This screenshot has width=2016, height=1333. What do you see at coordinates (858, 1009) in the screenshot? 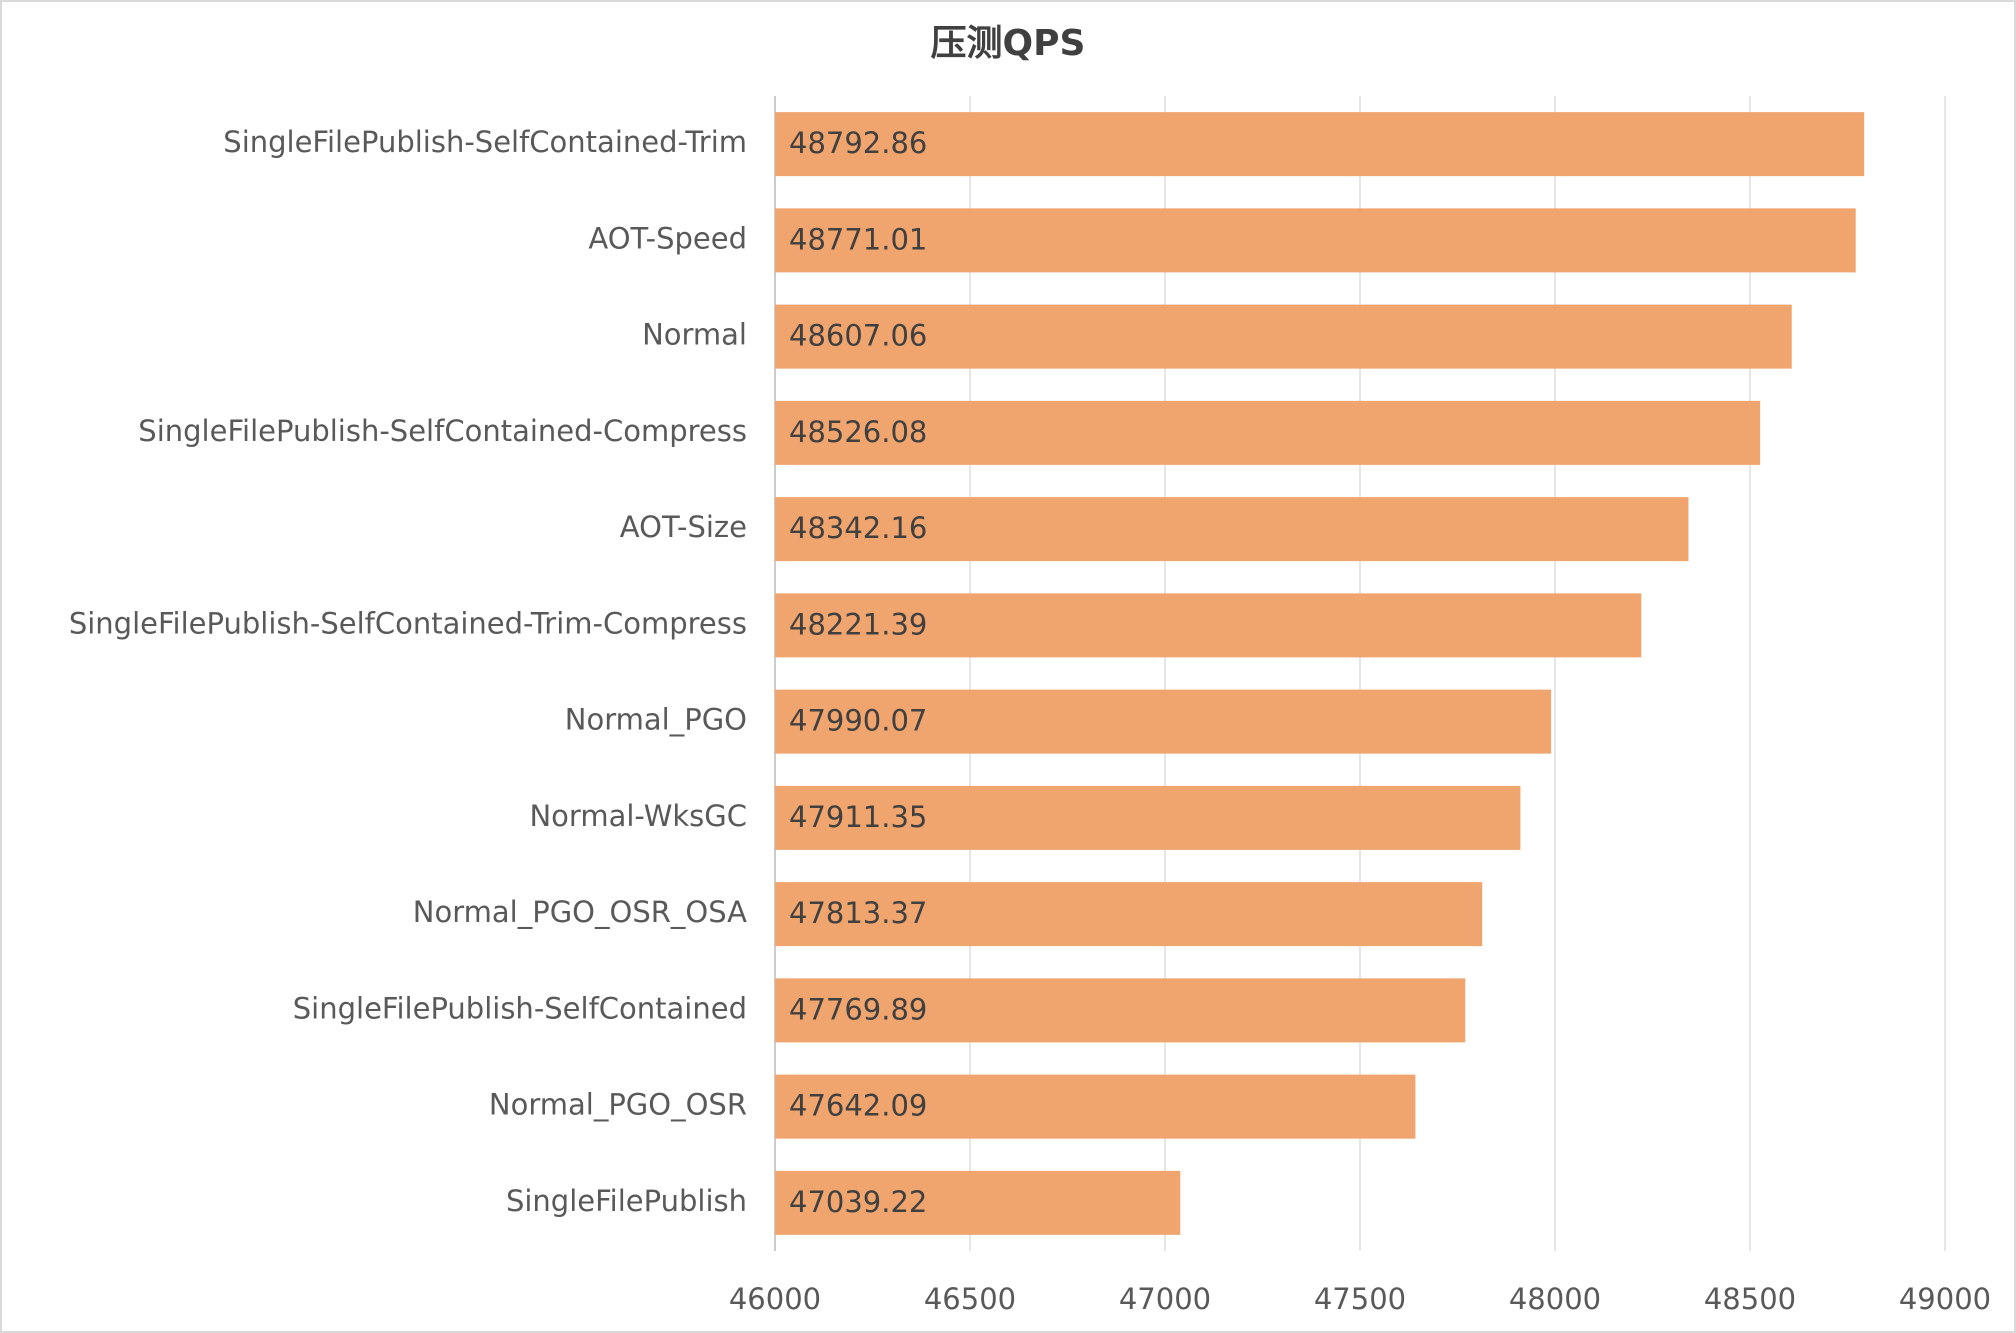
I see `data-label: 47769.89` at bounding box center [858, 1009].